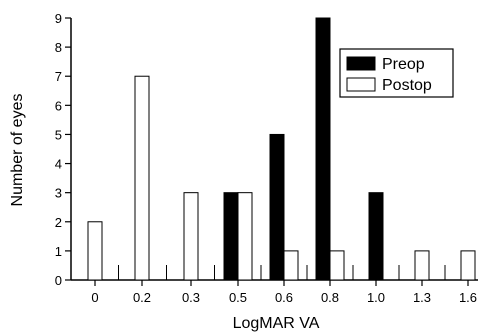  I want to click on legend-swatch-preop, so click(361, 63).